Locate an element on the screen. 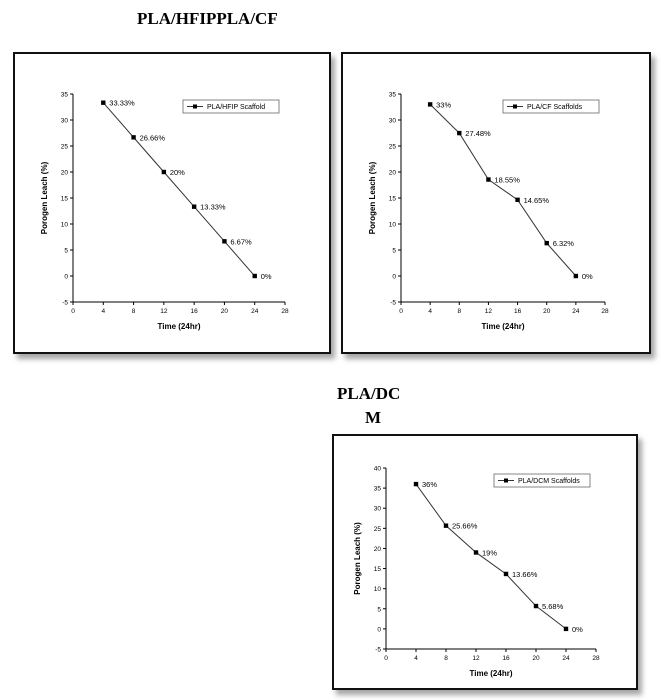 The height and width of the screenshot is (700, 665). data-label: 33.33% is located at coordinates (122, 103).